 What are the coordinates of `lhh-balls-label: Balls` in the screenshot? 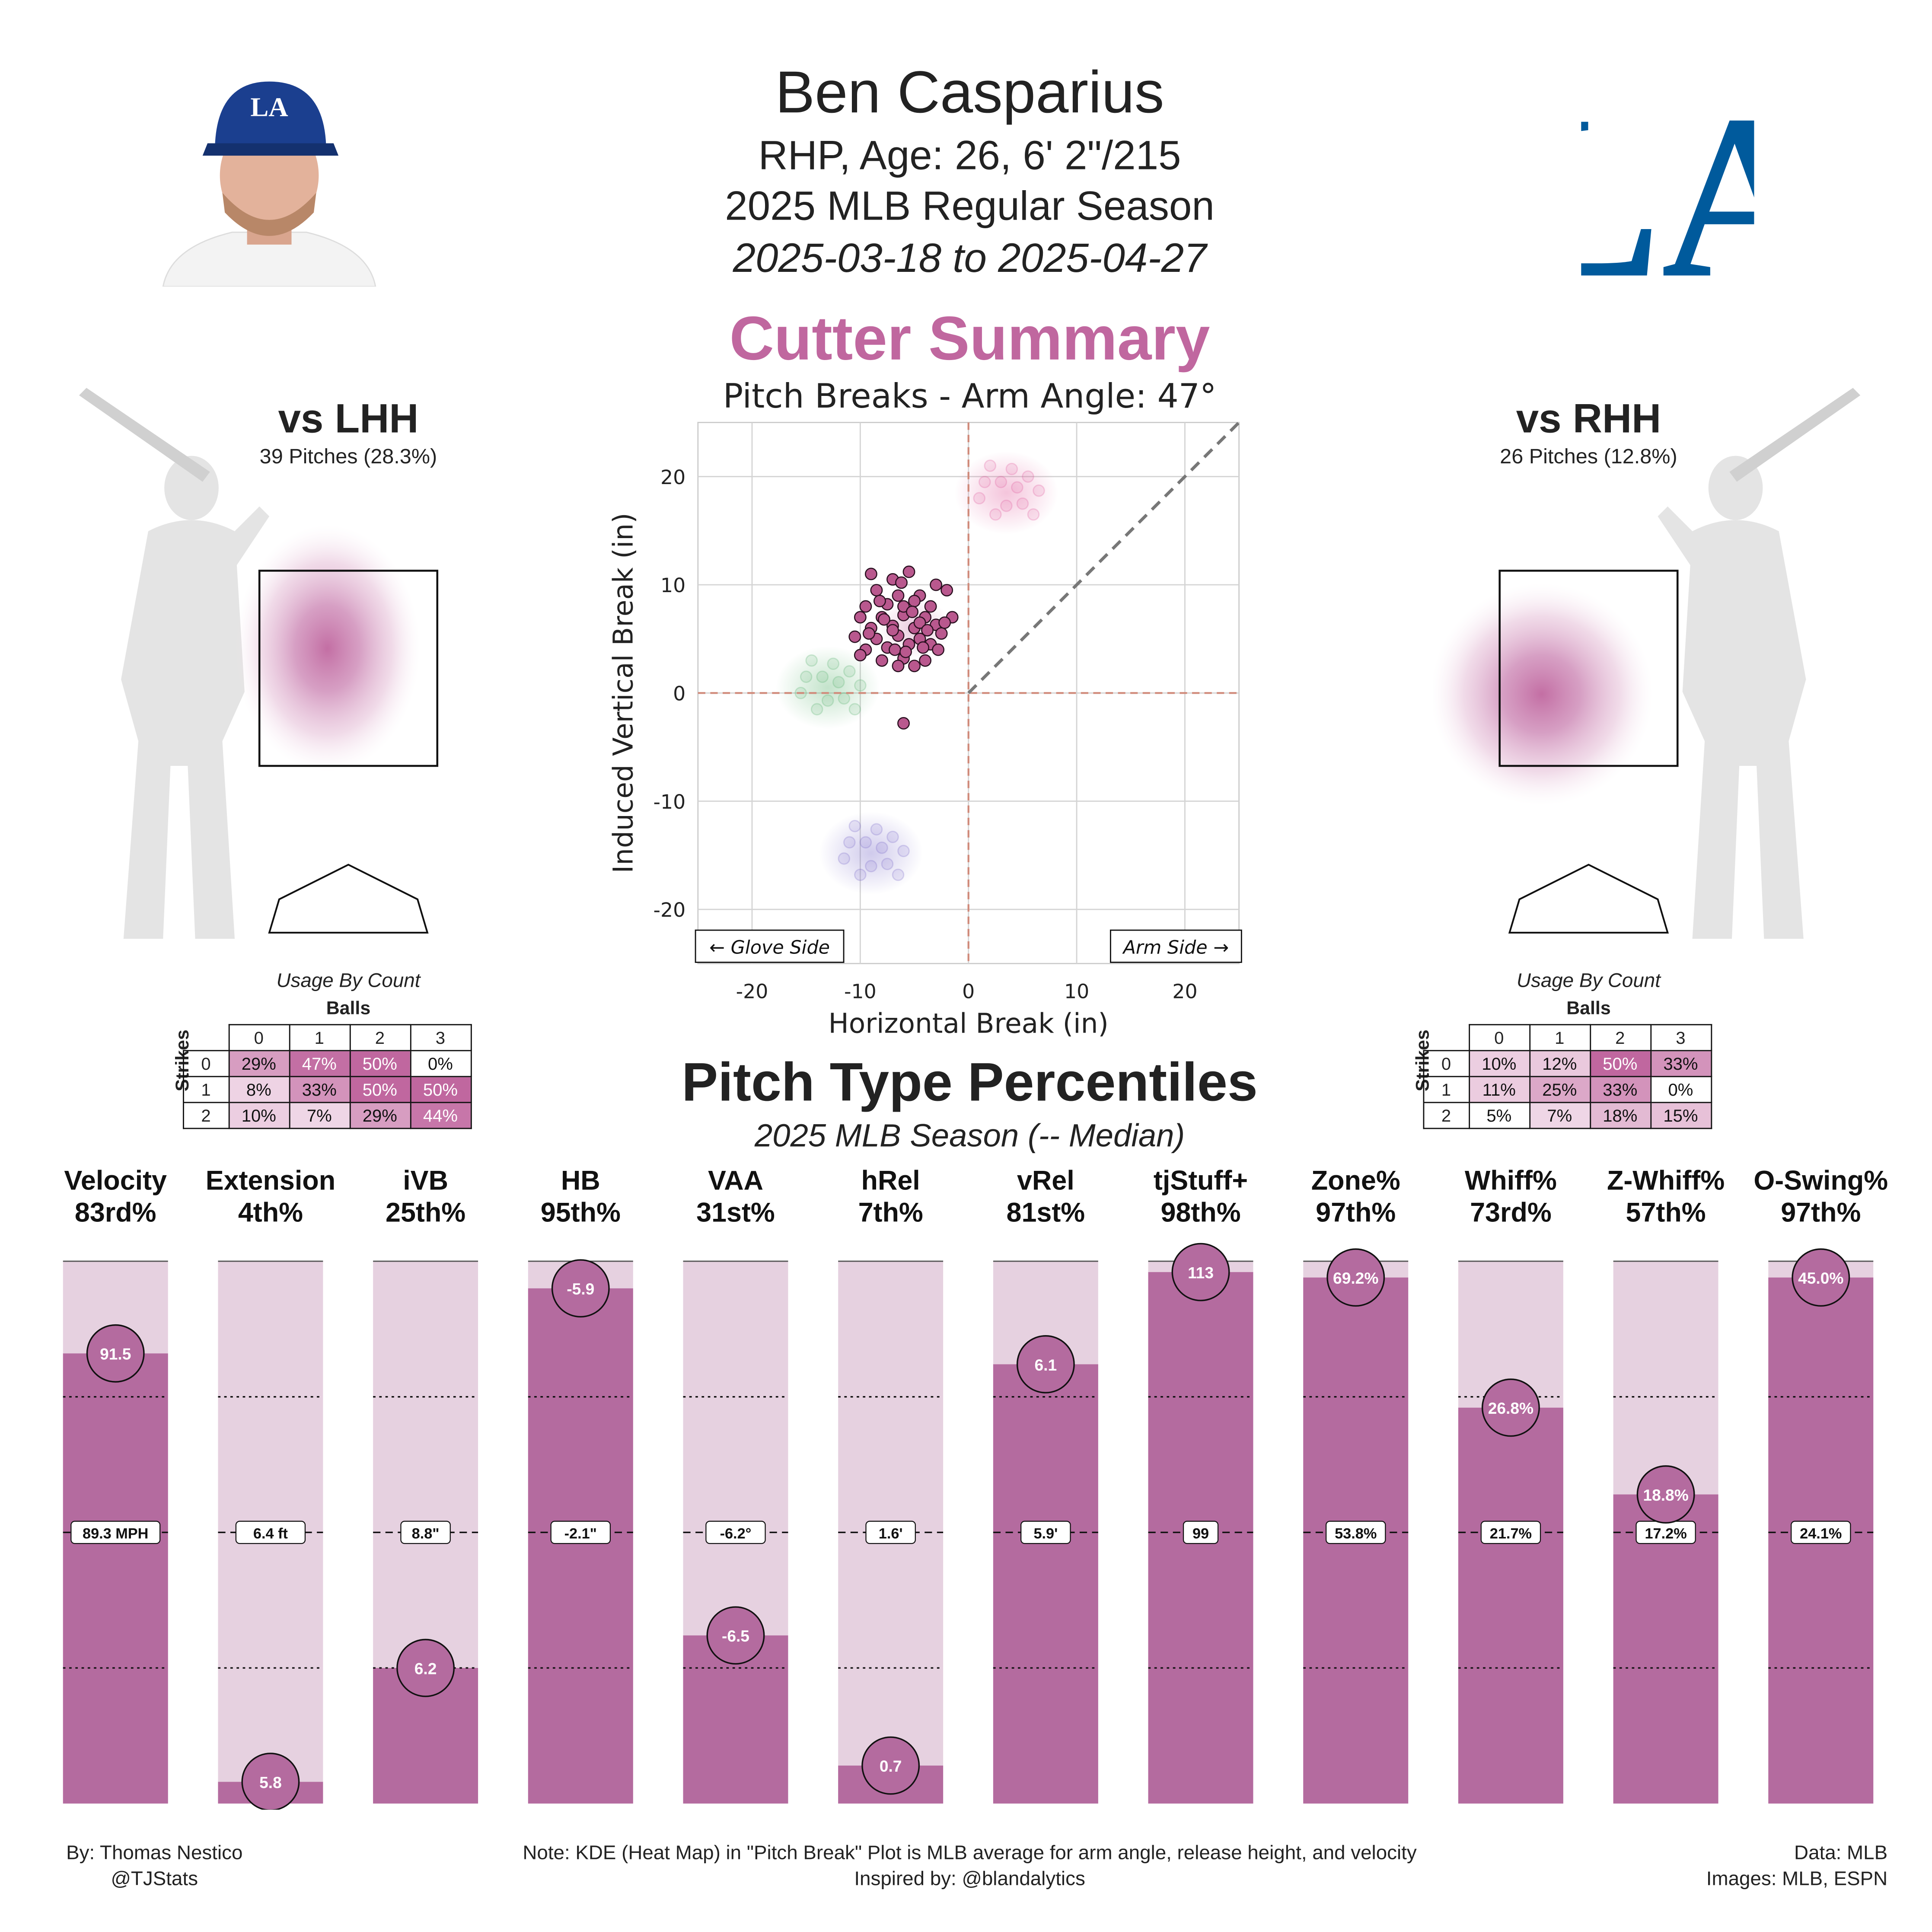 It's located at (348, 1008).